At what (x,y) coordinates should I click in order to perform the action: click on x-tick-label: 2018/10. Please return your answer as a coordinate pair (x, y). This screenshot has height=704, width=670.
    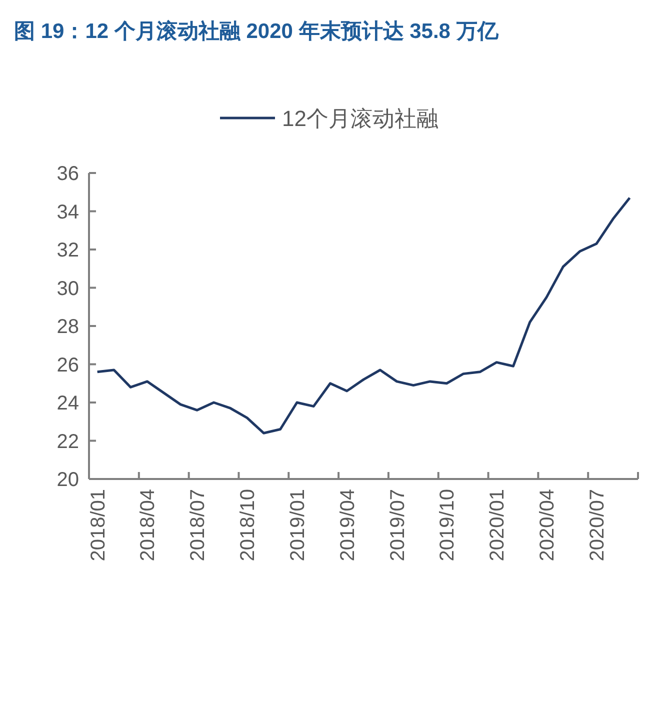
    Looking at the image, I should click on (248, 525).